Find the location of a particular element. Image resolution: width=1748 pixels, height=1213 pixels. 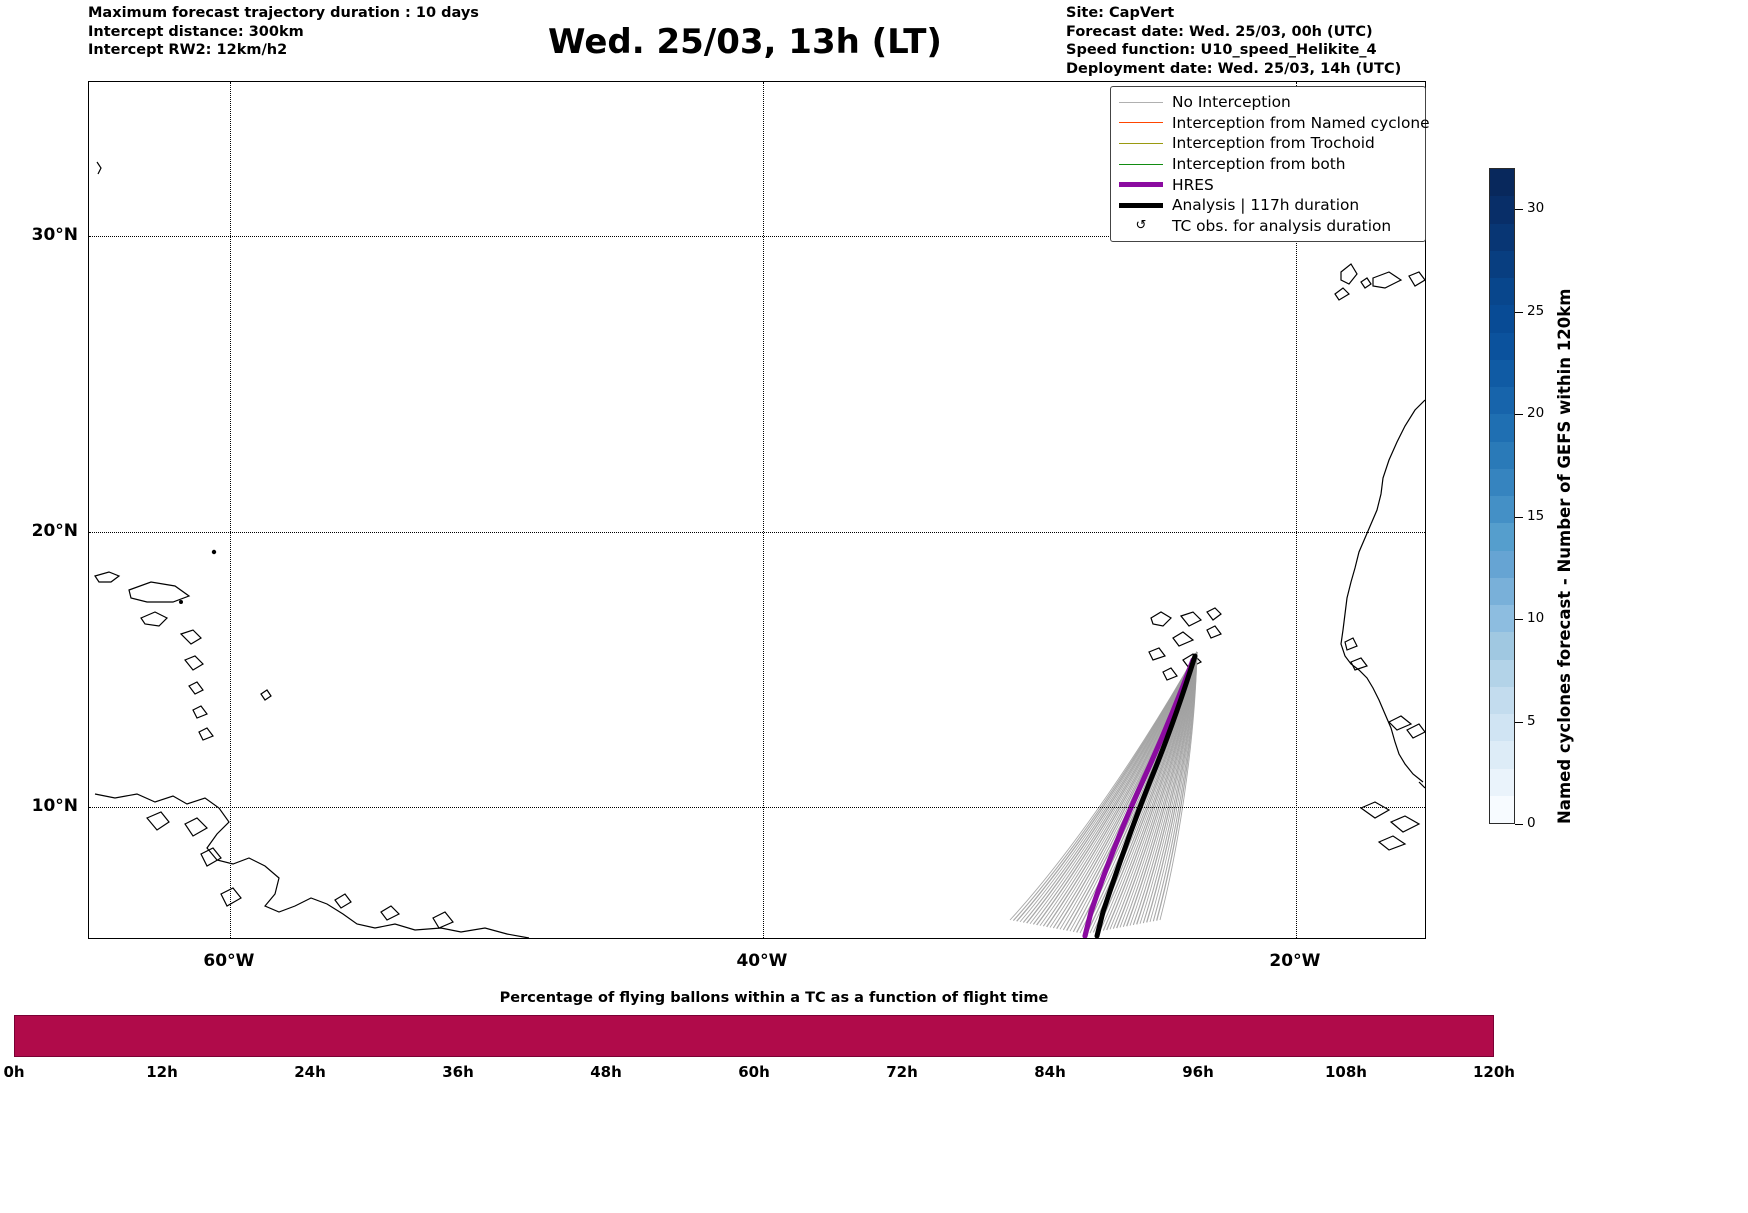

legend-label-no-interception: No Interception is located at coordinates (1231, 102).